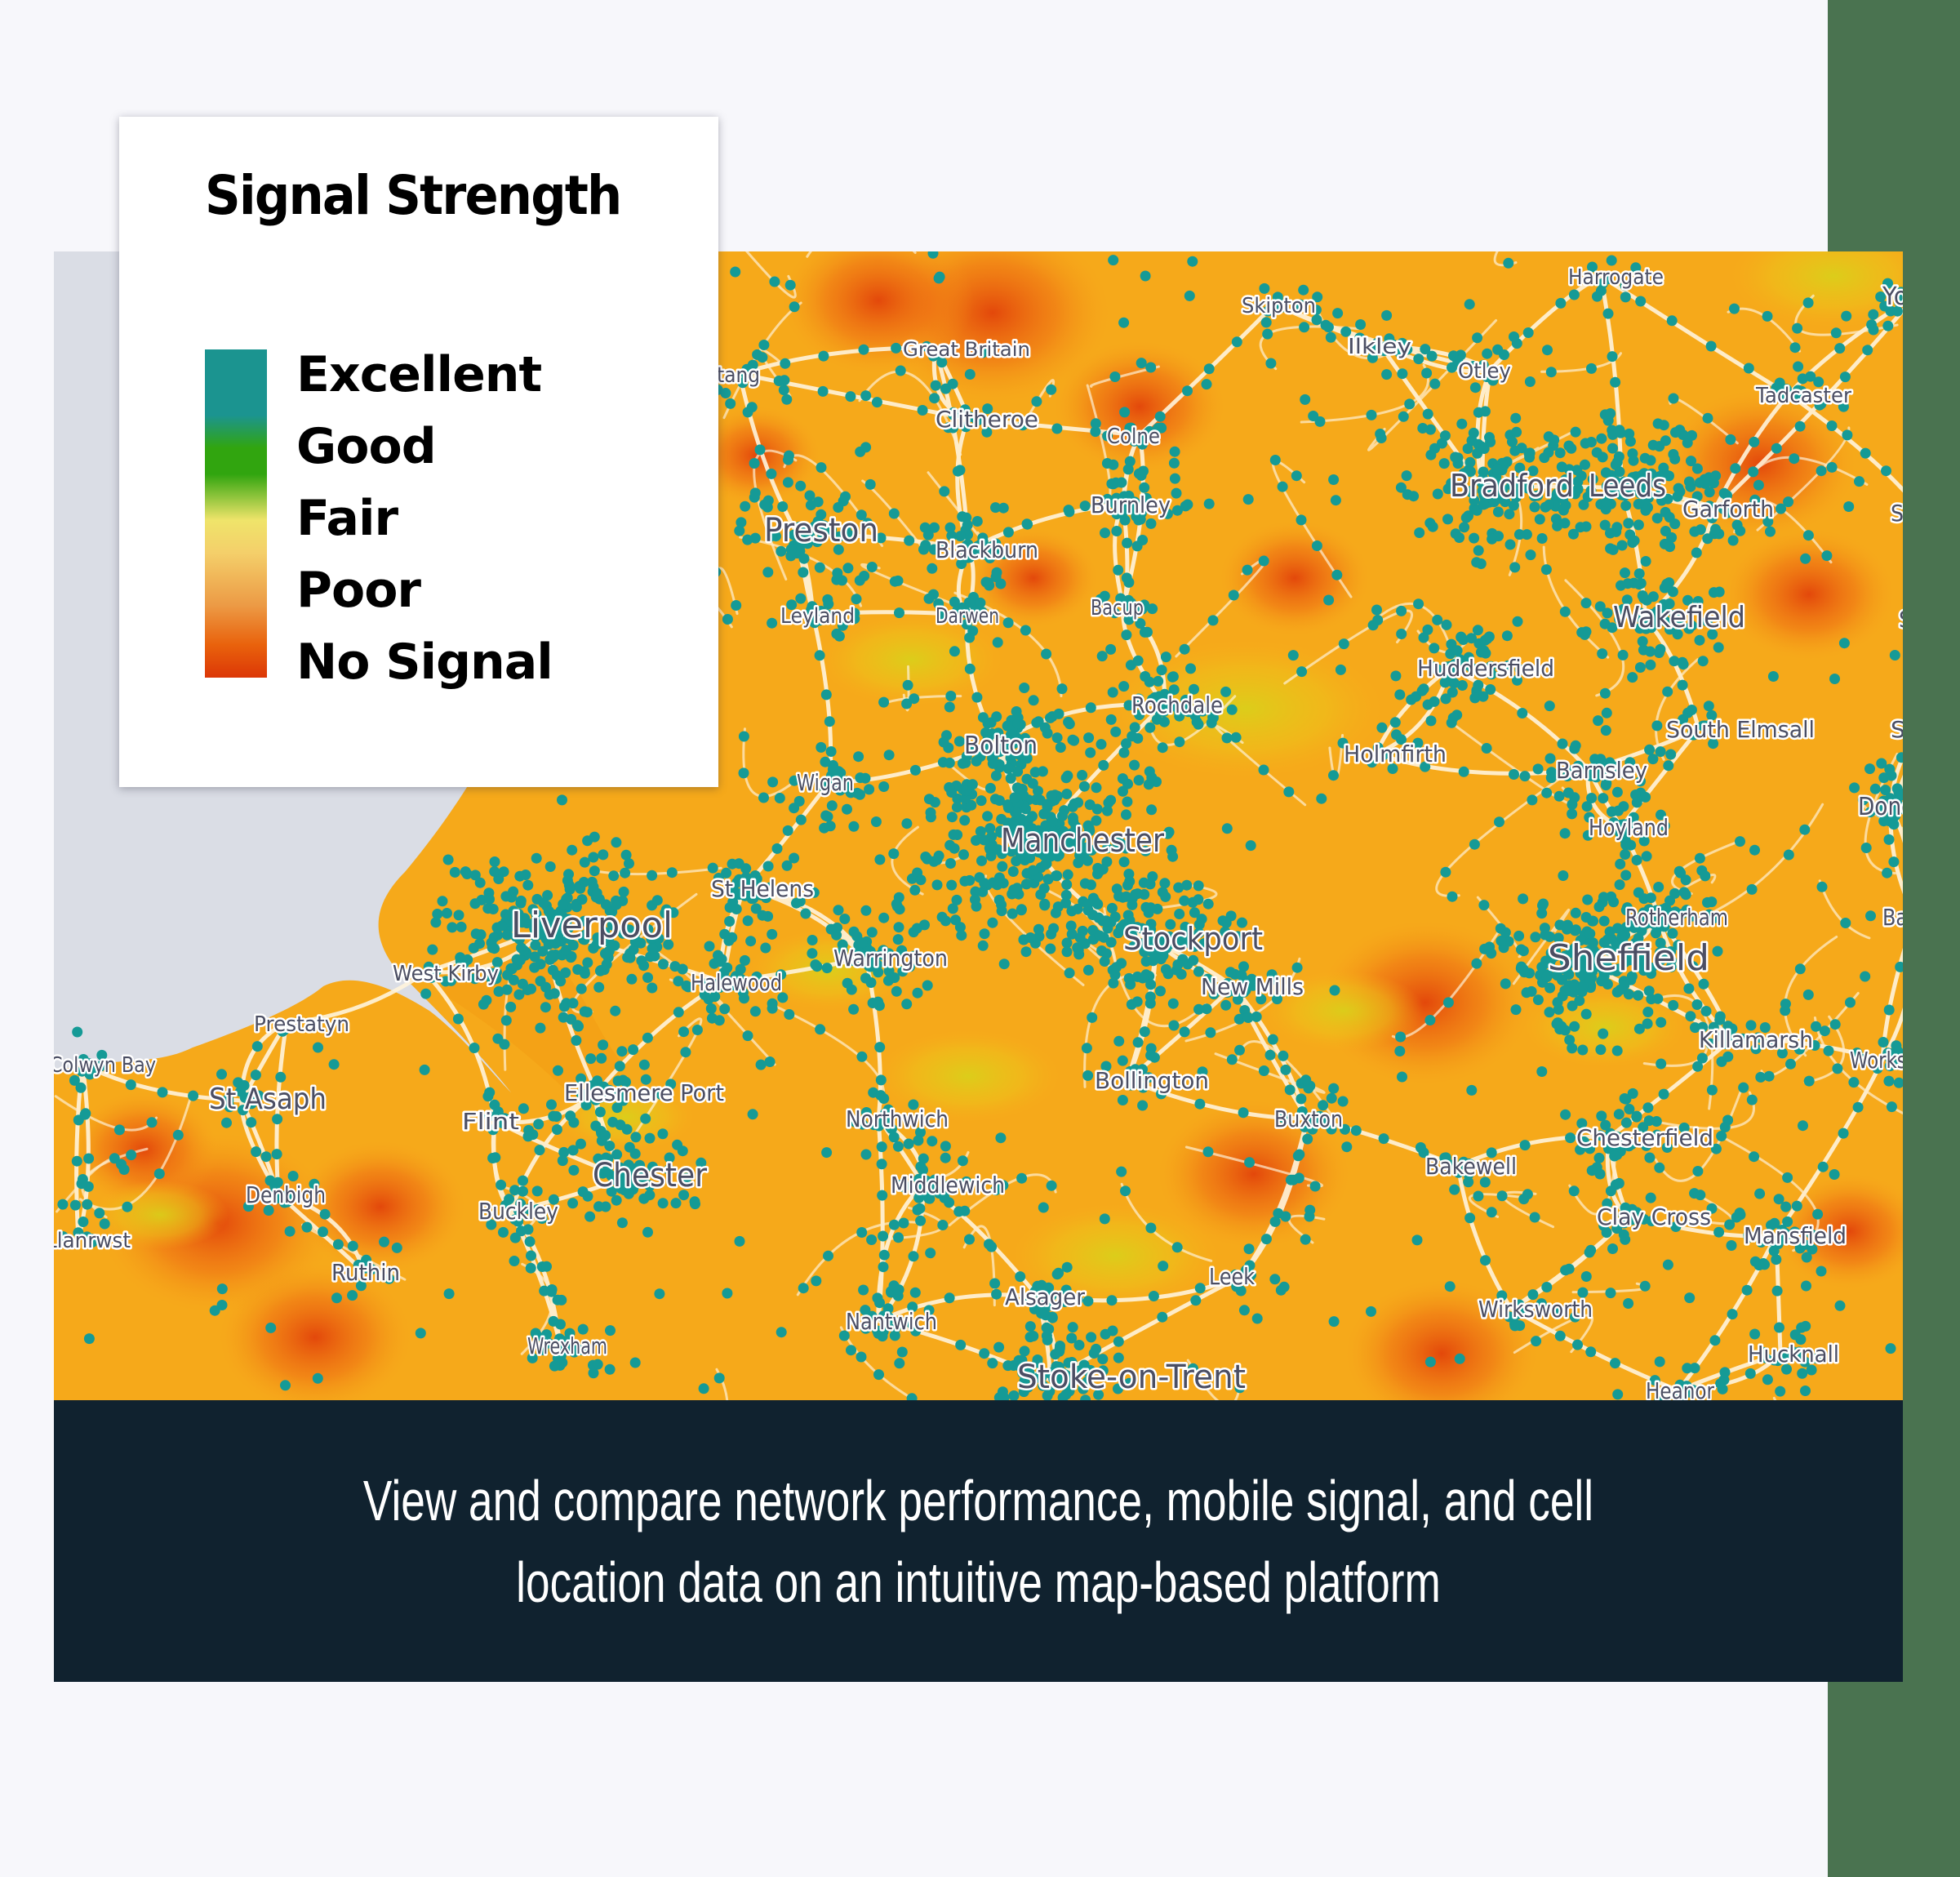 The image size is (1960, 1877). I want to click on place-label: Llanrwst, so click(93, 1241).